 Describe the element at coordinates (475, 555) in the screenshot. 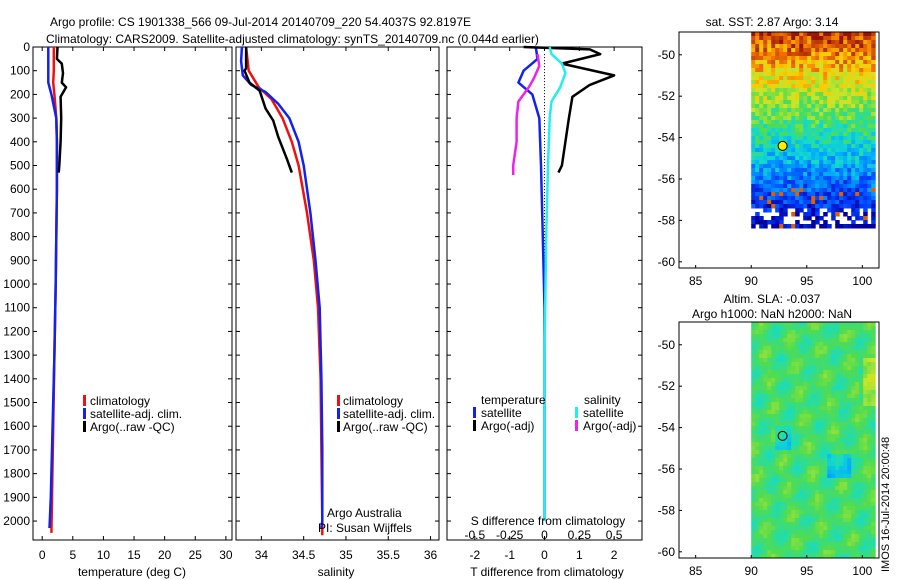

I see `x-tick-label: -2` at that location.